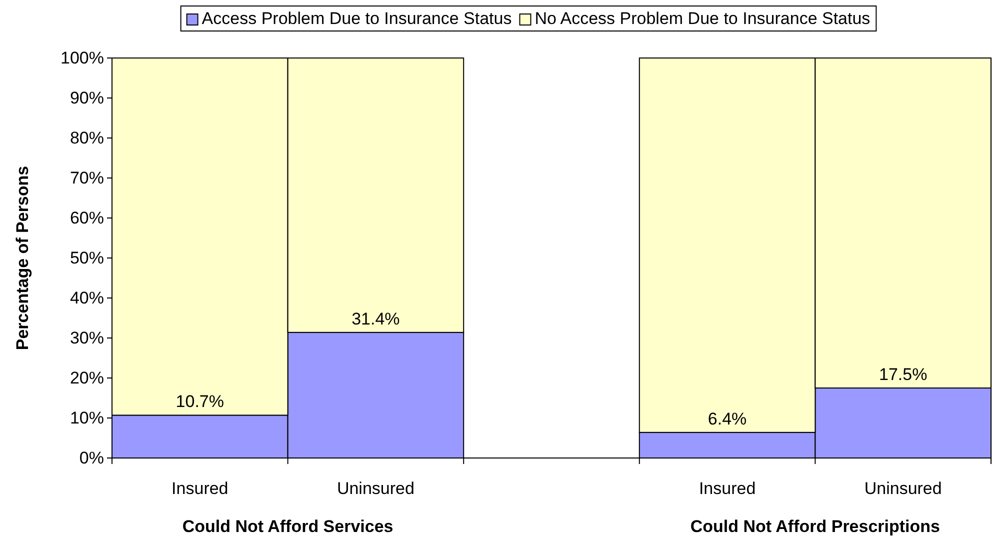 The width and height of the screenshot is (992, 544). I want to click on text: Could Not Afford Services, so click(288, 526).